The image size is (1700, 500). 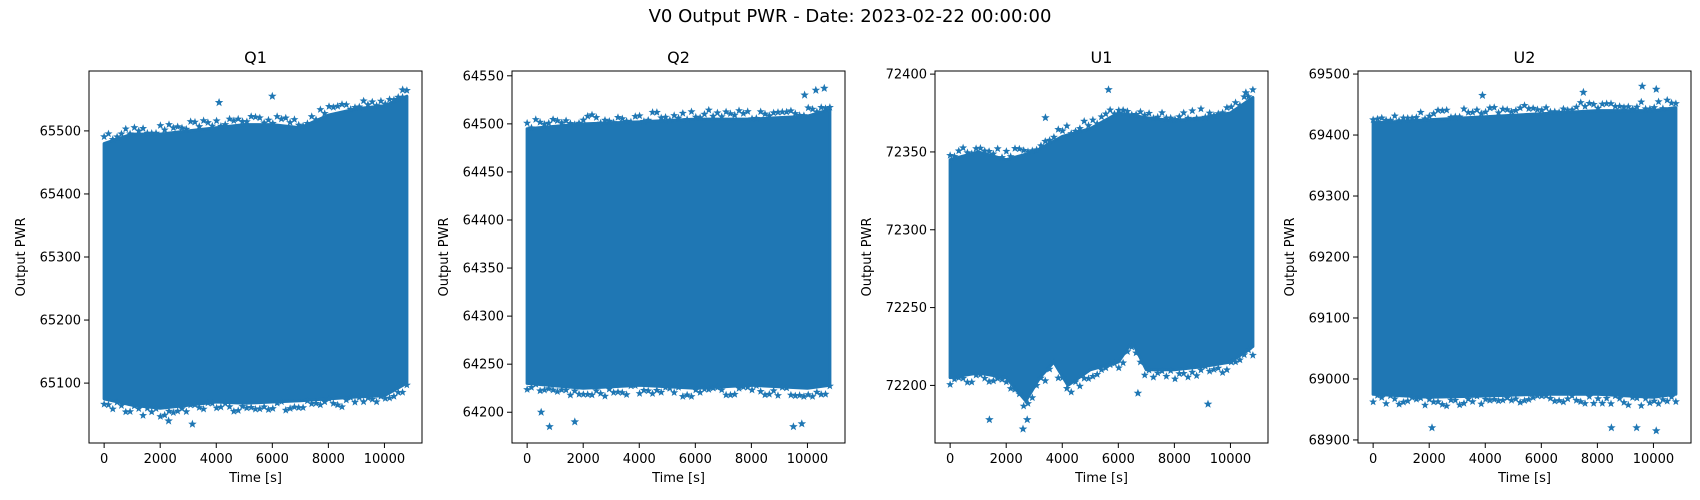 I want to click on x-tick-label: 8000, so click(x=328, y=459).